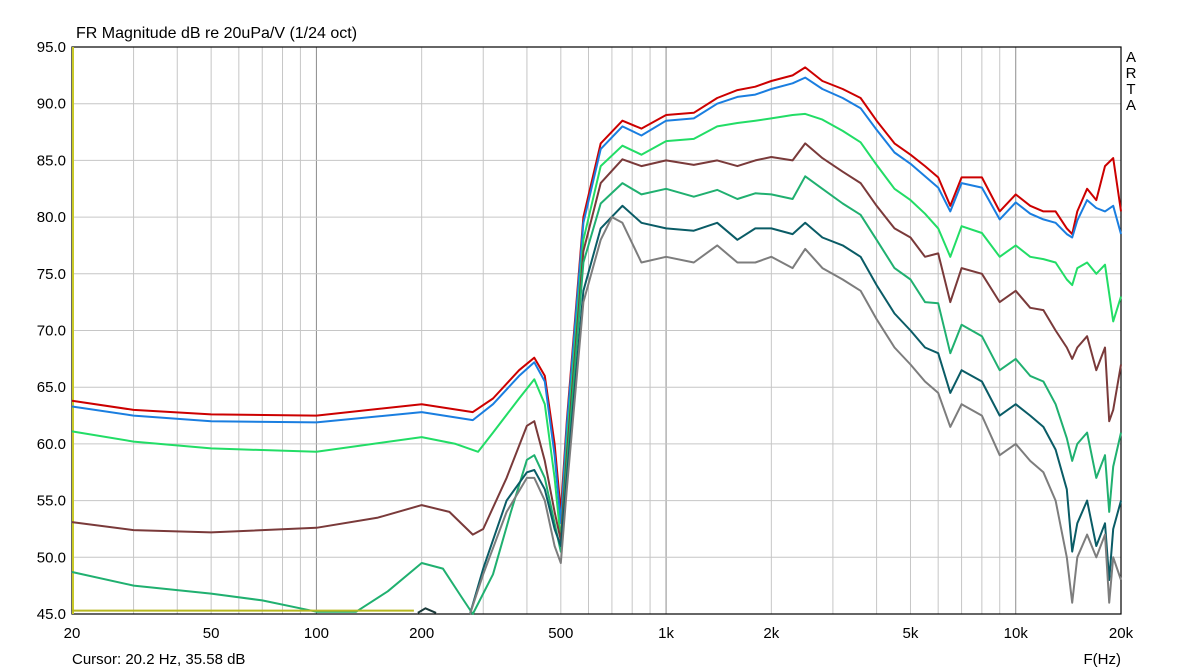  What do you see at coordinates (1016, 633) in the screenshot?
I see `x-tick-label: 10k` at bounding box center [1016, 633].